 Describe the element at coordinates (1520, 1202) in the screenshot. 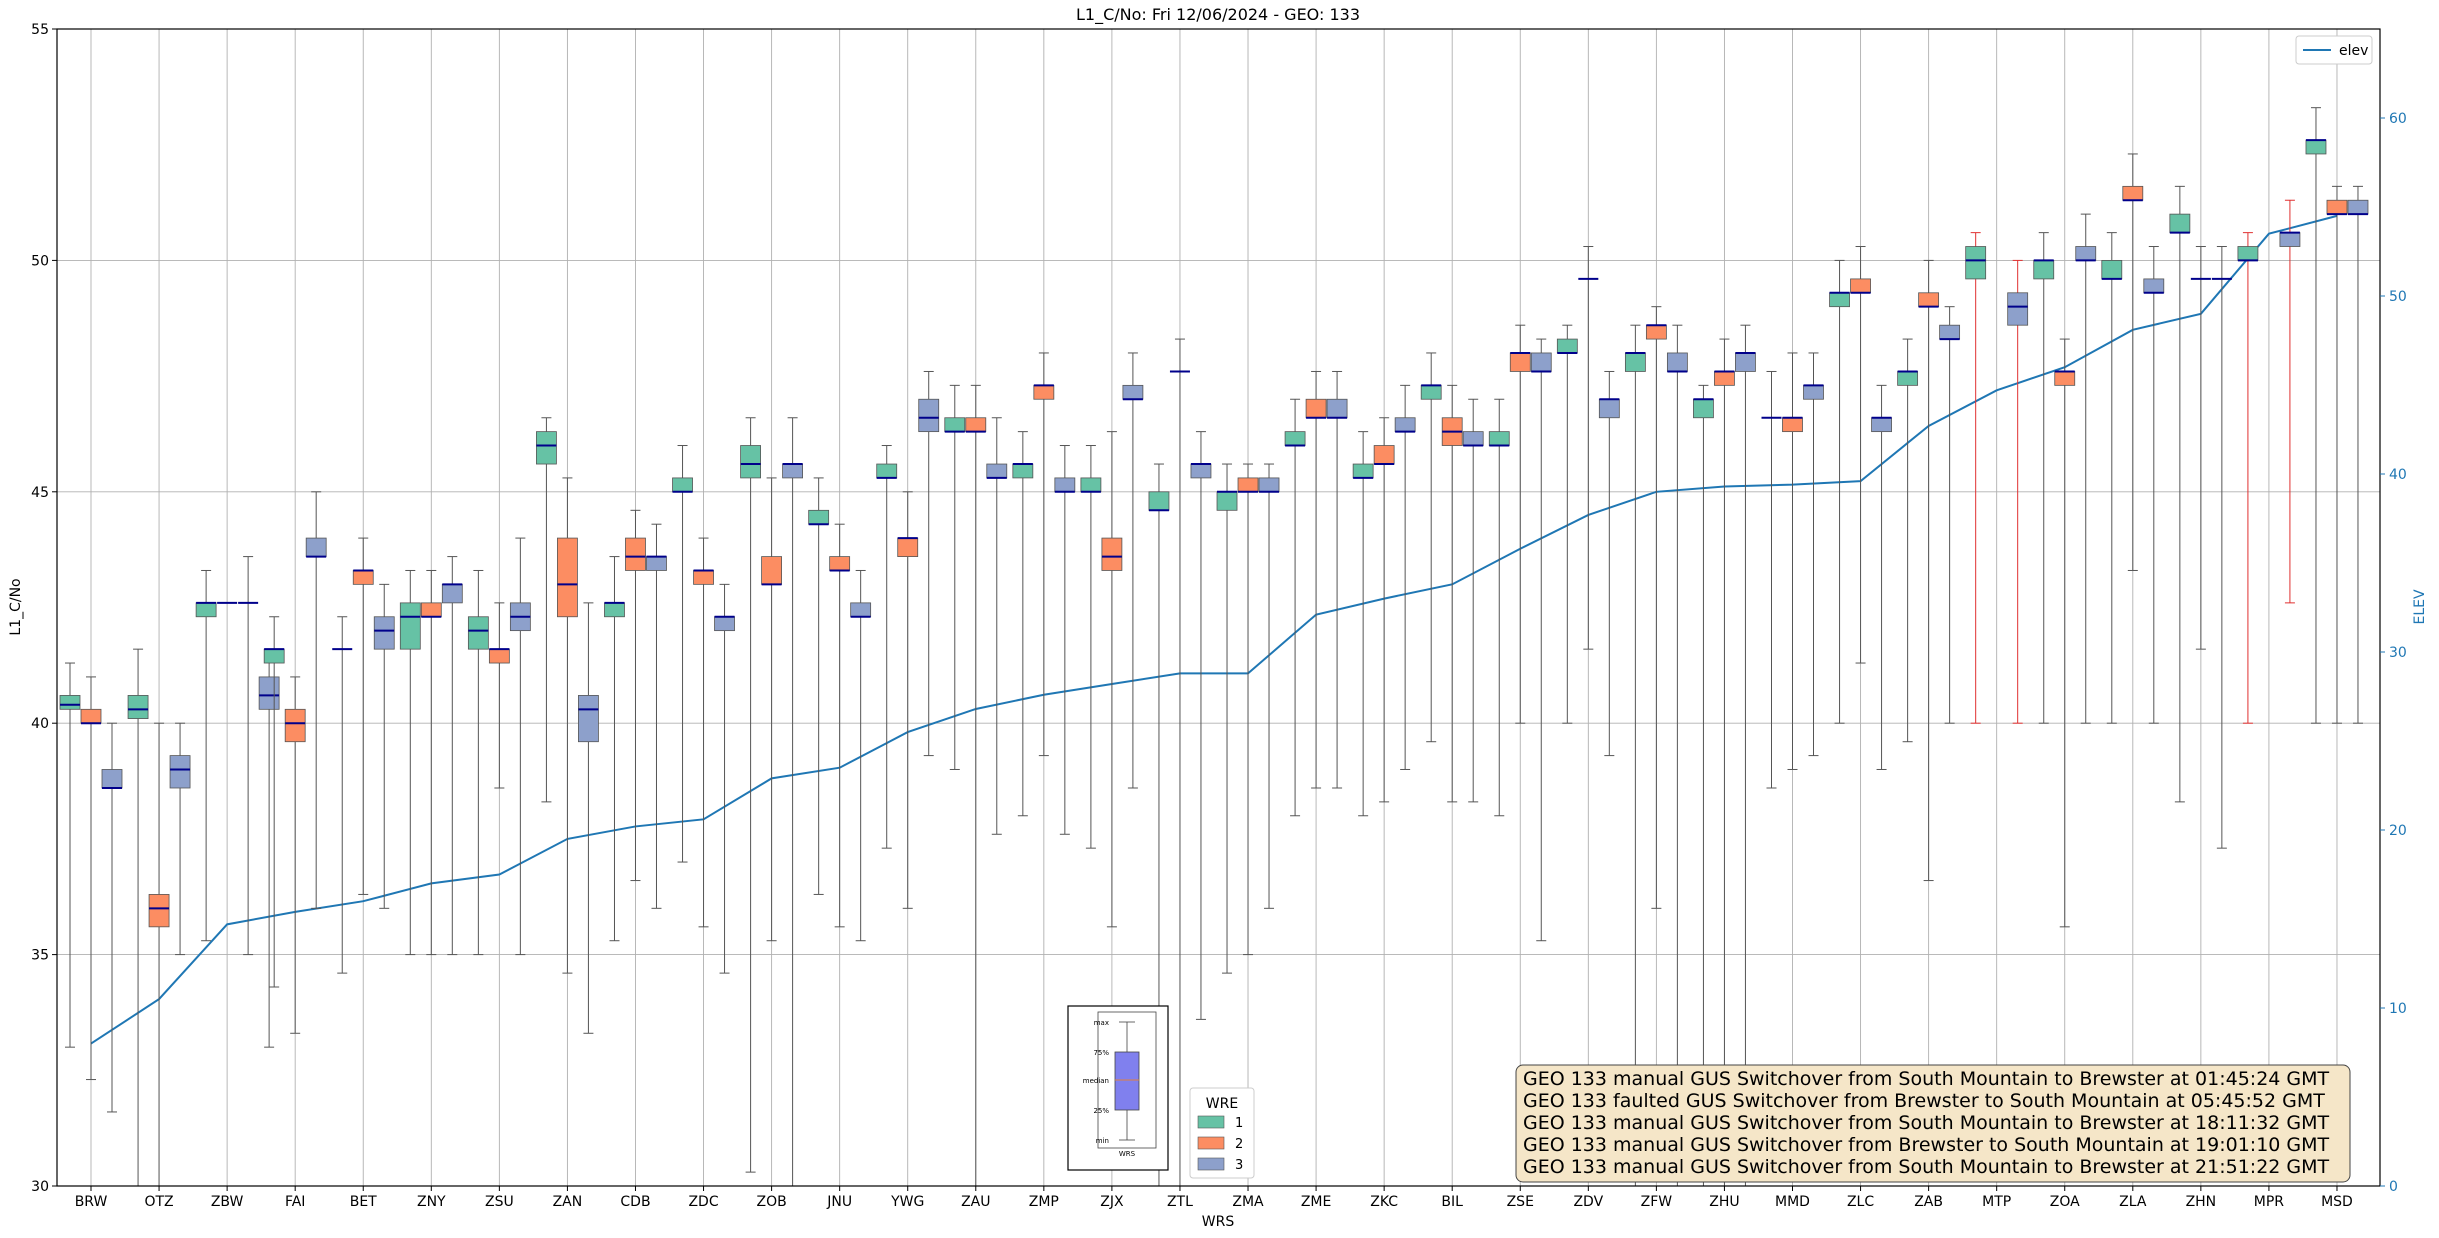

I see `x-tick-label: ZSE` at that location.